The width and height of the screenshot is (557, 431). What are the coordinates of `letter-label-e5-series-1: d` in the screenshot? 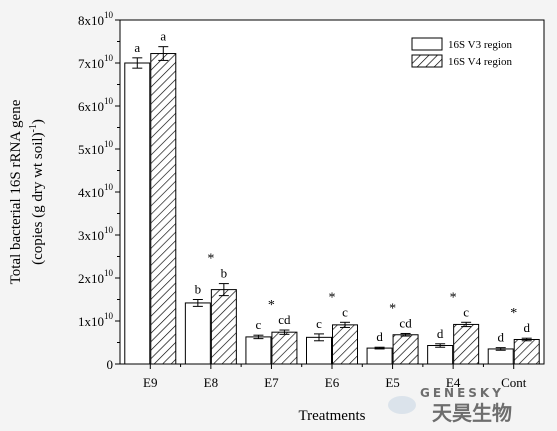 It's located at (379, 336).